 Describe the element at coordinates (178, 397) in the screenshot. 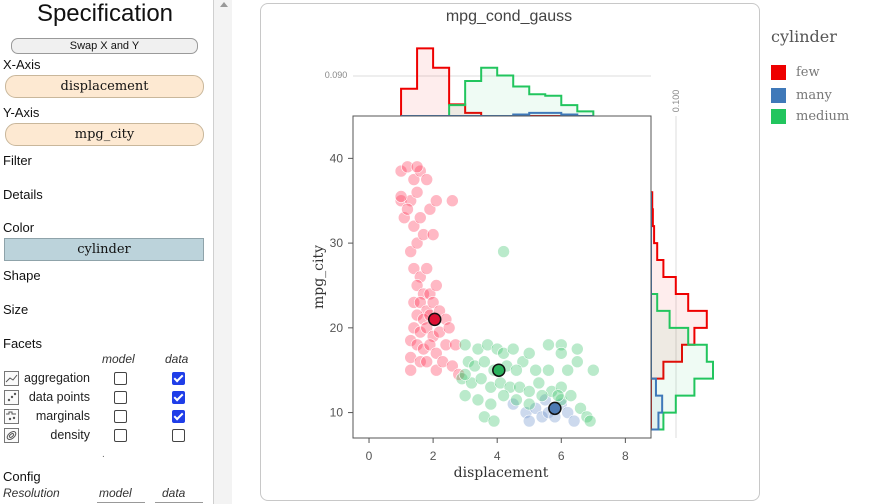

I see `data-points-data-checkbox` at that location.